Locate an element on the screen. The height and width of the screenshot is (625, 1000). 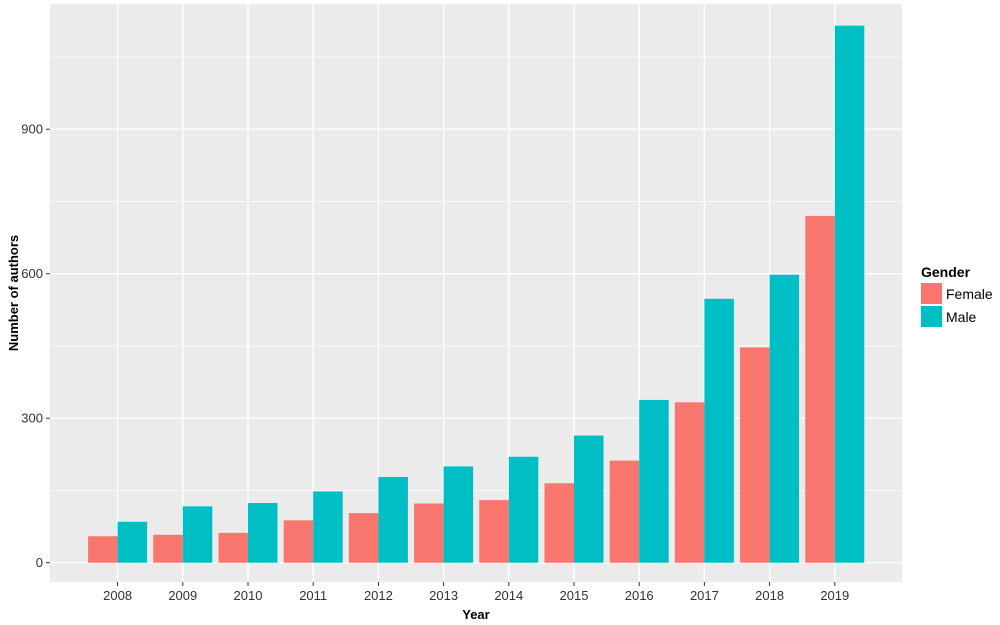
bar-male-2012 is located at coordinates (393, 519).